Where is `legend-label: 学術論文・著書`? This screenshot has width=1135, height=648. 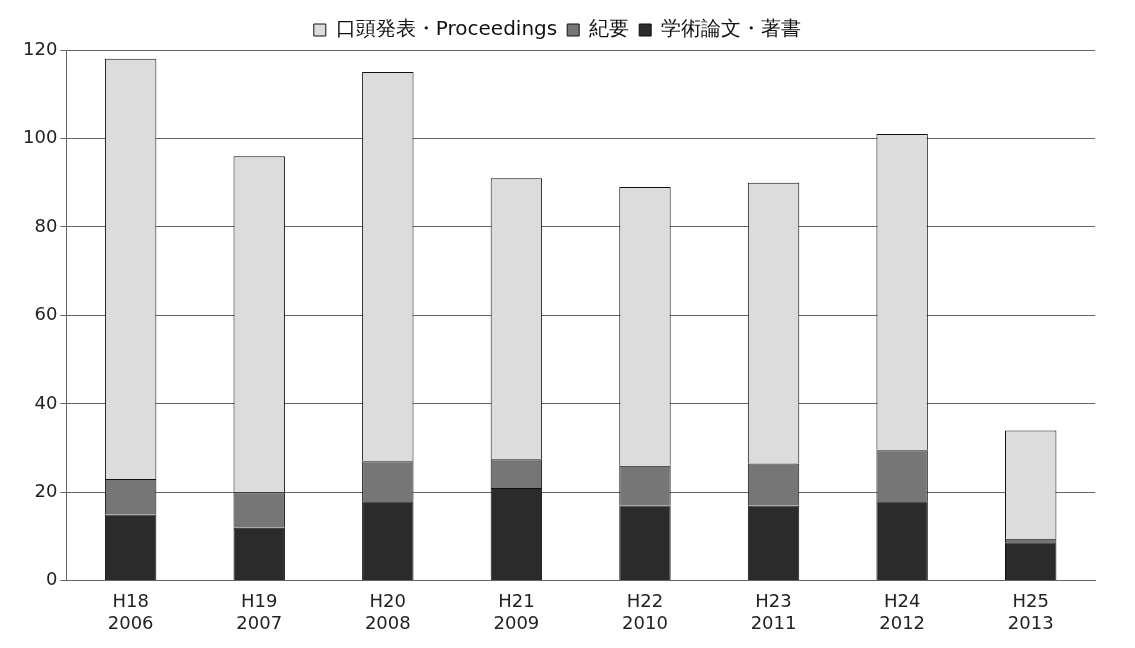
legend-label: 学術論文・著書 is located at coordinates (731, 28).